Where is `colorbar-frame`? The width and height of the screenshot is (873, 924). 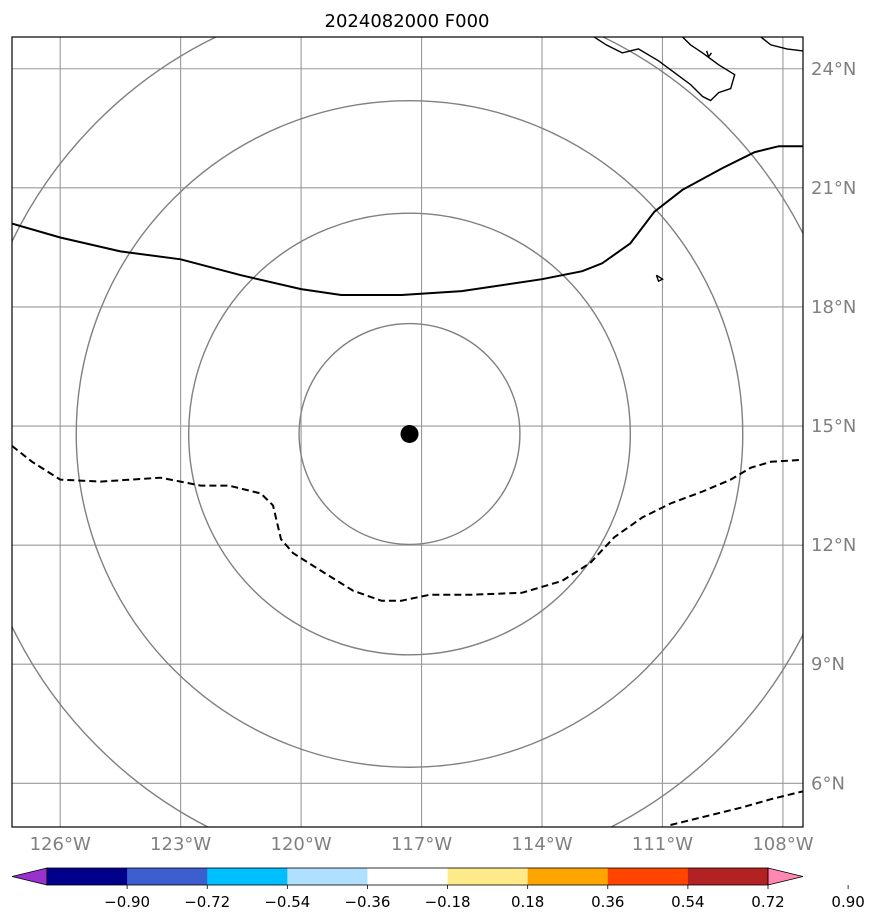 colorbar-frame is located at coordinates (407, 876).